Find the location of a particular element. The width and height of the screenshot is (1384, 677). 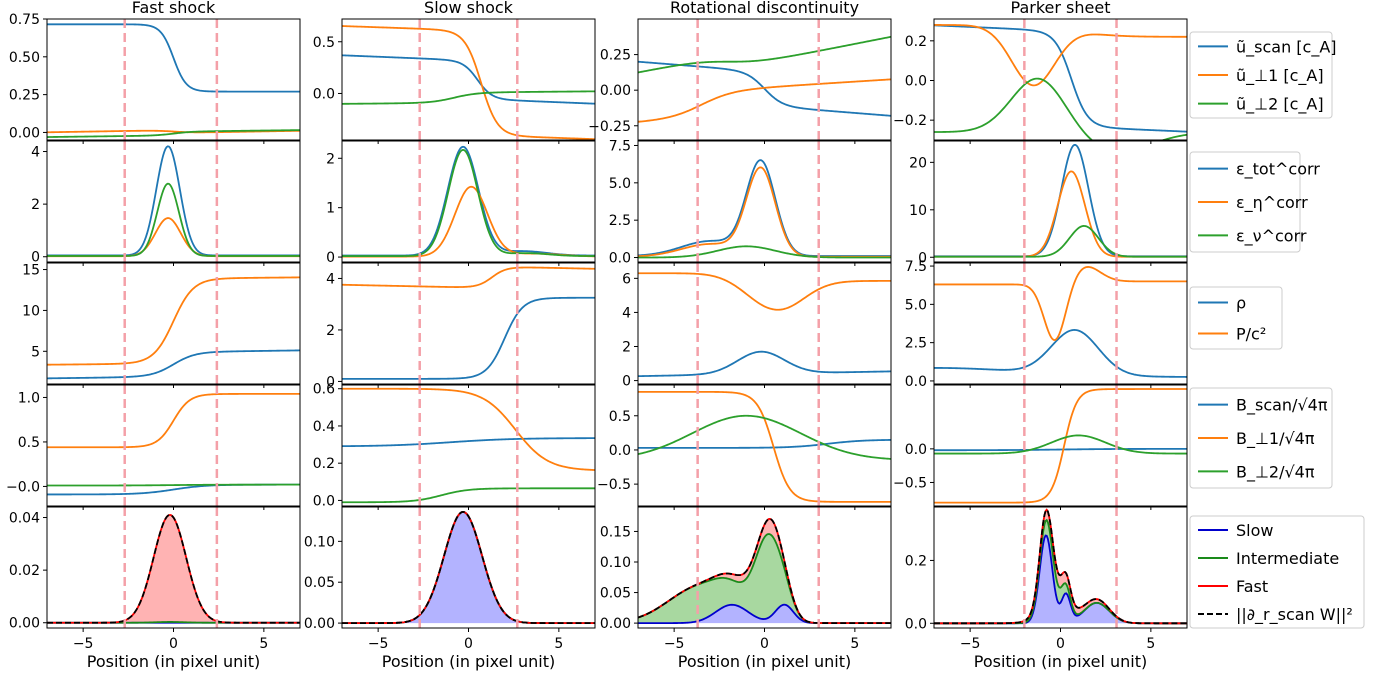

y-tick-label: 5 is located at coordinates (35, 352).